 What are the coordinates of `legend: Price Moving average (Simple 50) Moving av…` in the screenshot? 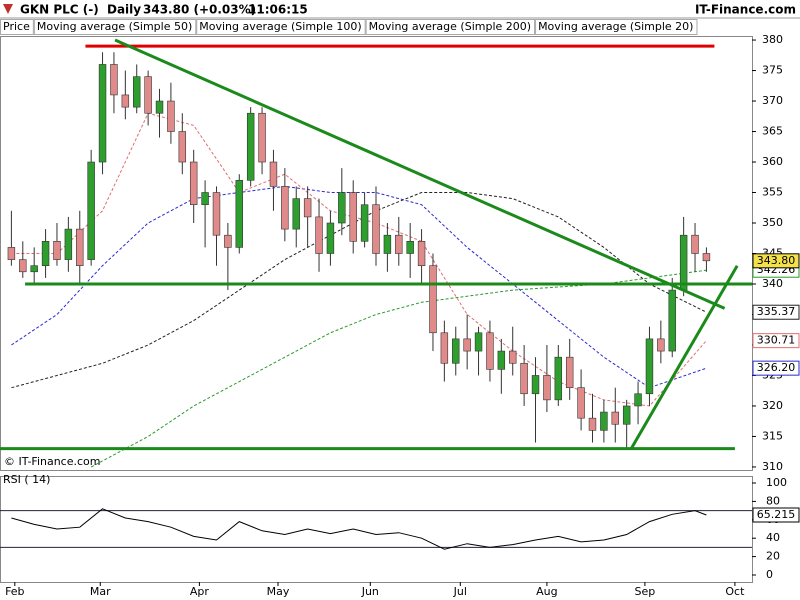 It's located at (349, 27).